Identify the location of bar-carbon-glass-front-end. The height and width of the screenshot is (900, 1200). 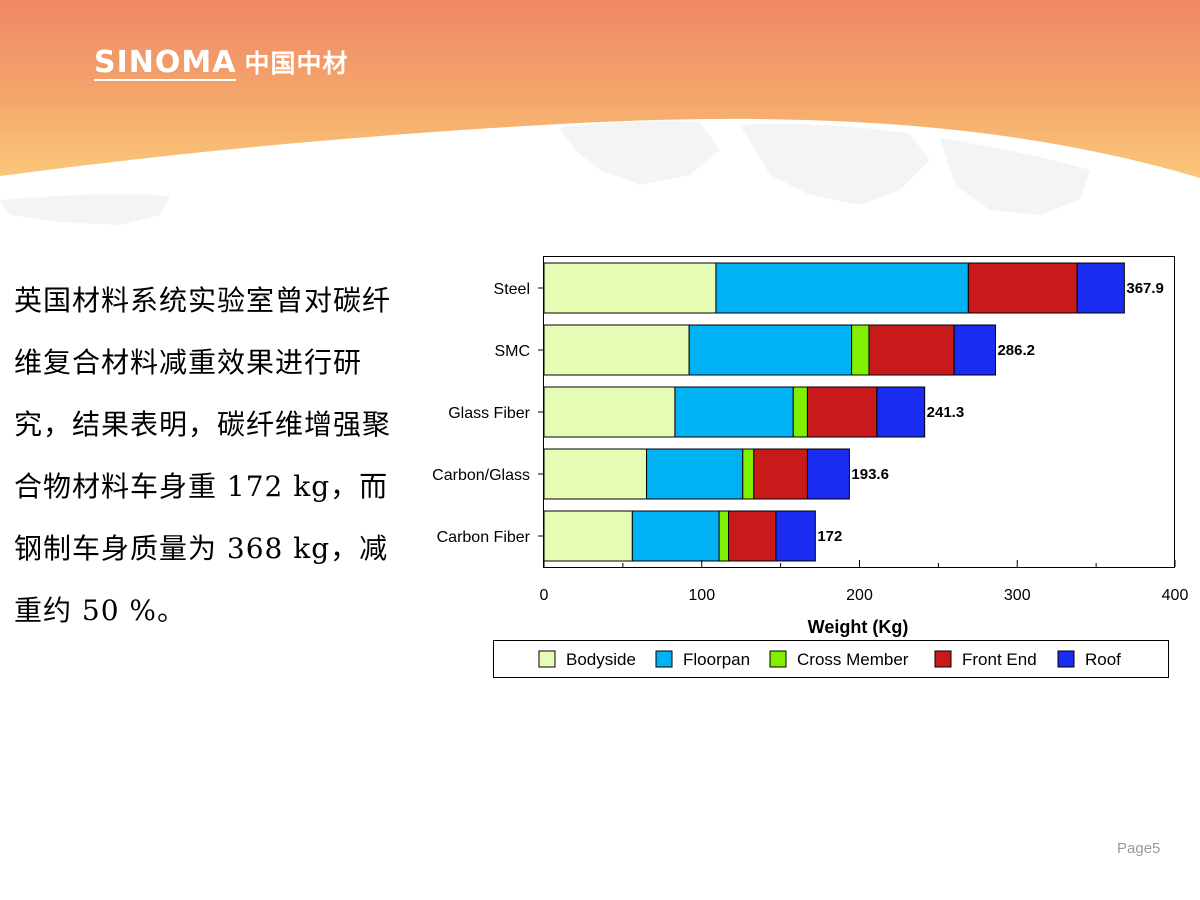
(780, 474).